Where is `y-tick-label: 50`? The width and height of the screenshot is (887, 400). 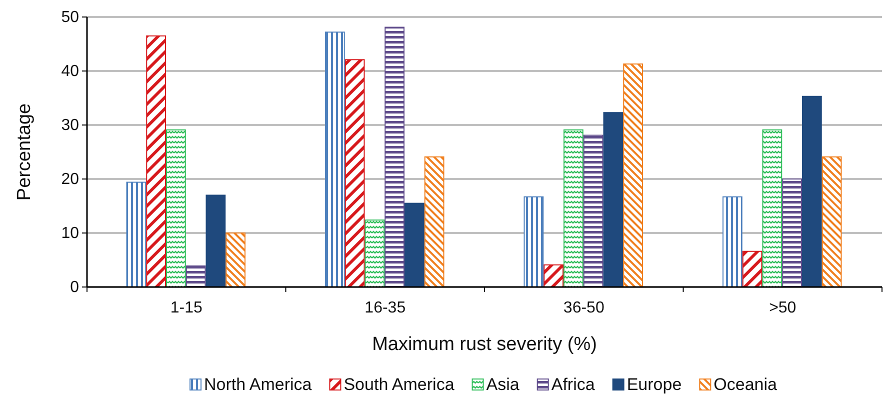 y-tick-label: 50 is located at coordinates (70, 17).